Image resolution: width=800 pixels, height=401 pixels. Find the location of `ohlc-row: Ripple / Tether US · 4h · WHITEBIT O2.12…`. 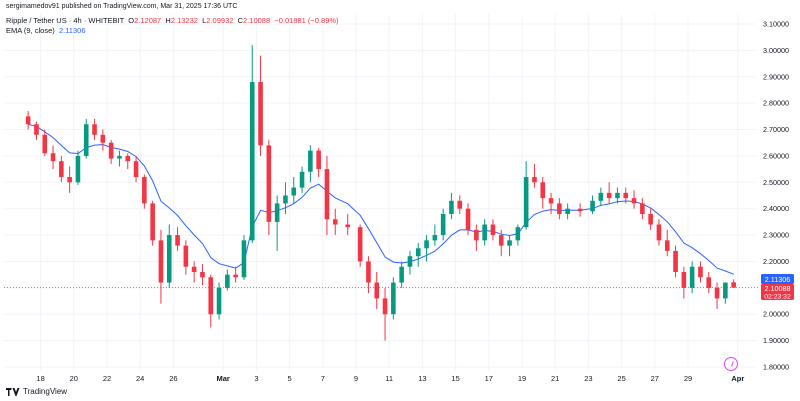

ohlc-row: Ripple / Tether US · 4h · WHITEBIT O2.12… is located at coordinates (172, 21).